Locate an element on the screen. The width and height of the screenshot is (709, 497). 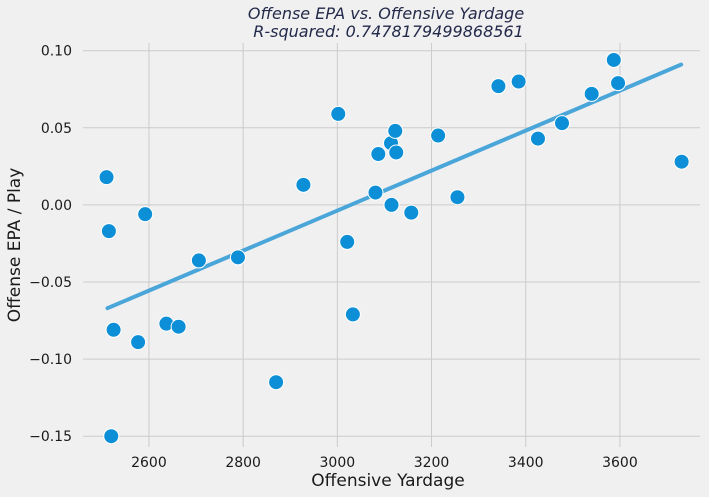
x-tick-label: 3600 is located at coordinates (620, 463).